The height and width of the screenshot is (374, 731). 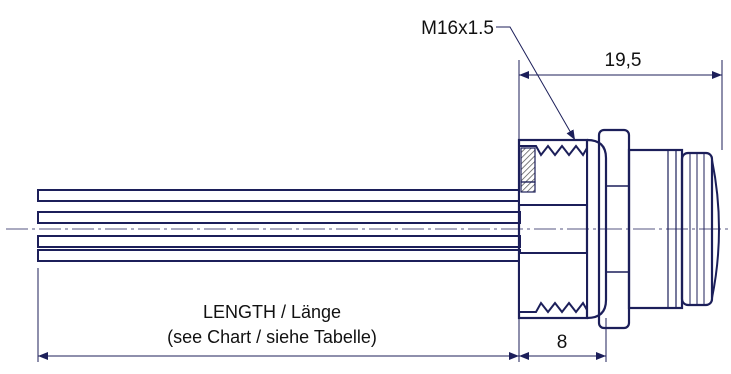 What do you see at coordinates (623, 60) in the screenshot?
I see `dimension-label-19-5: 19,5` at bounding box center [623, 60].